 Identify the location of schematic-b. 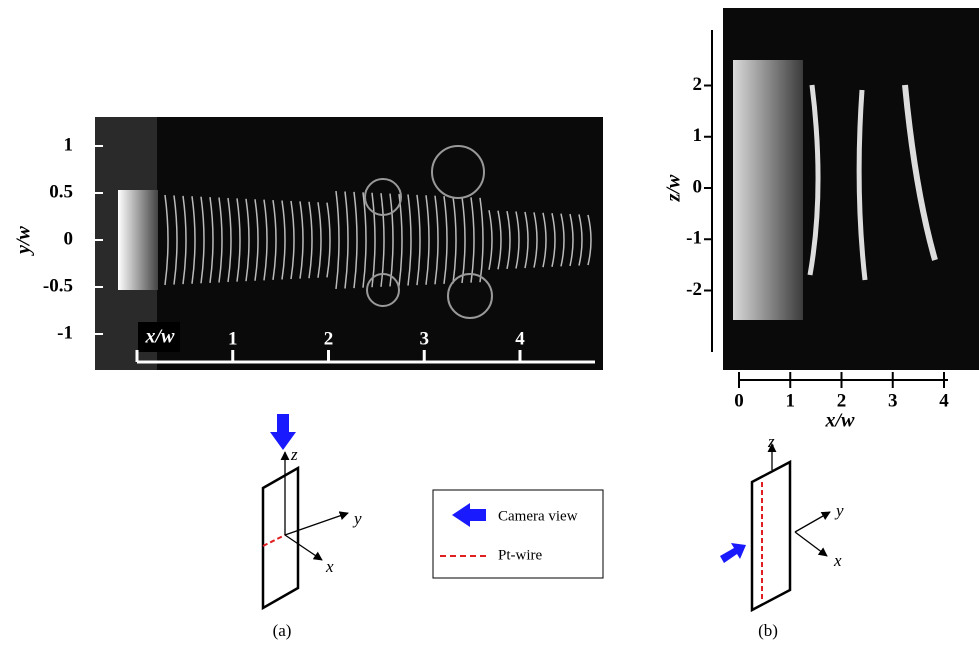
(775, 528).